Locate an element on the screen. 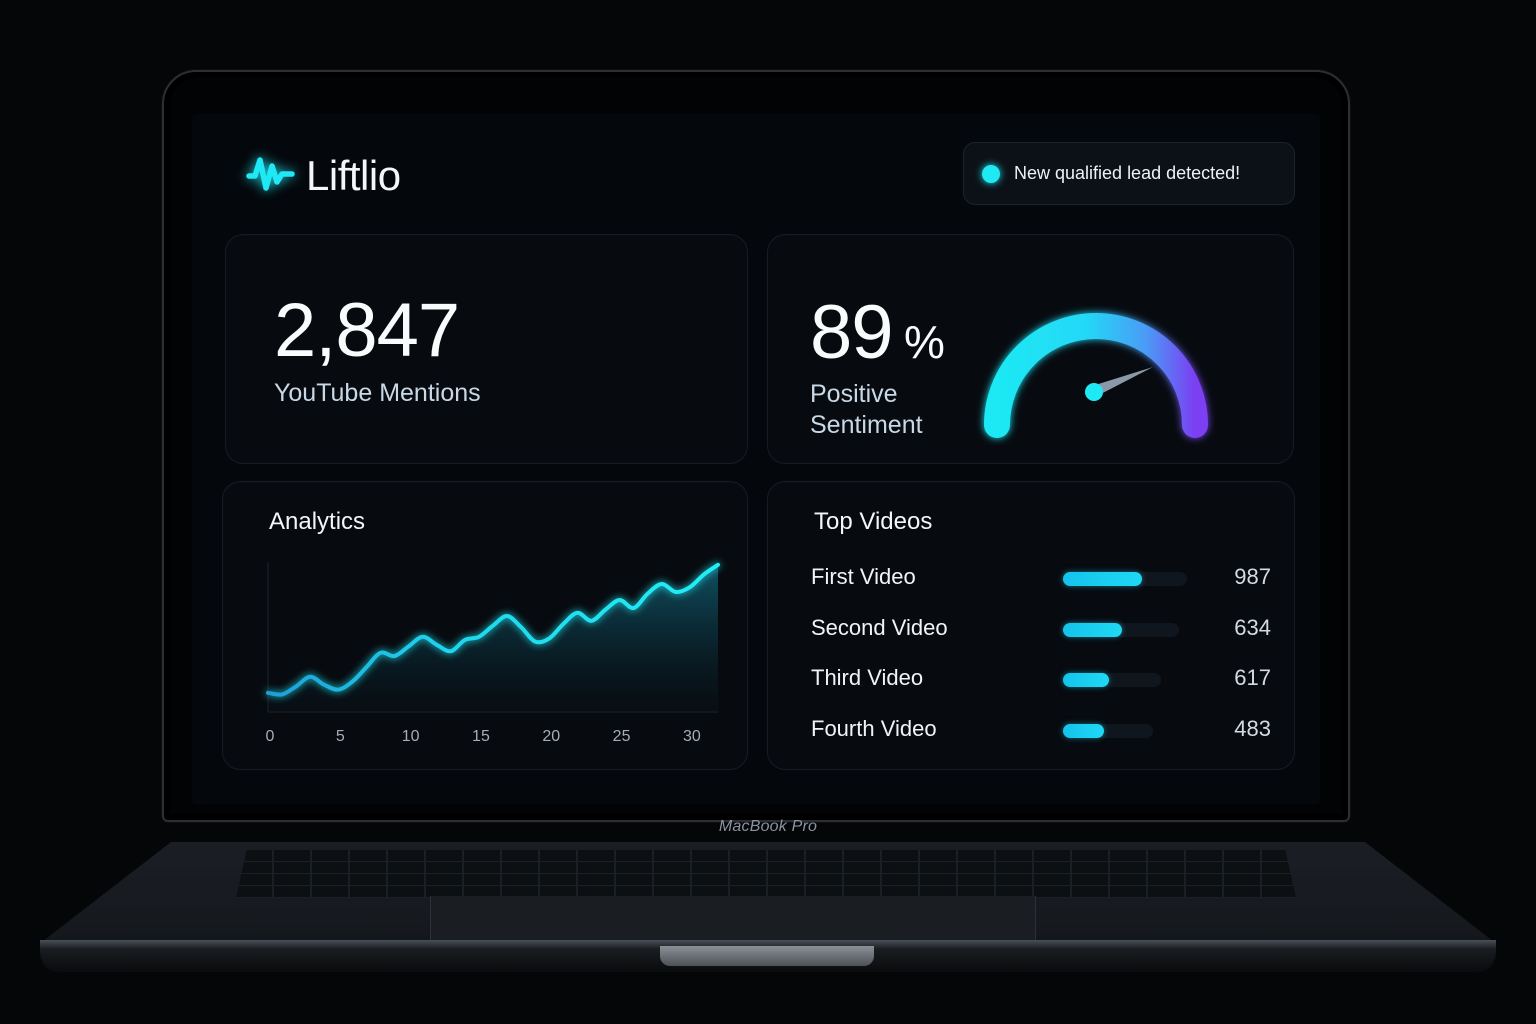 This screenshot has width=1536, height=1024. analytics-line-chart is located at coordinates (493, 637).